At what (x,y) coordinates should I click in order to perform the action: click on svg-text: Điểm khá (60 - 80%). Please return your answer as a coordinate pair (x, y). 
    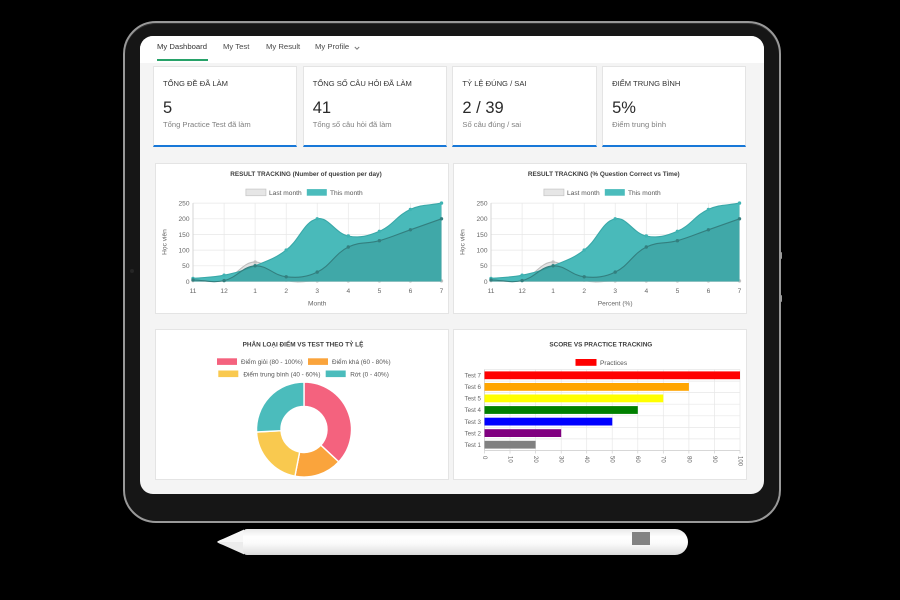
    Looking at the image, I should click on (361, 362).